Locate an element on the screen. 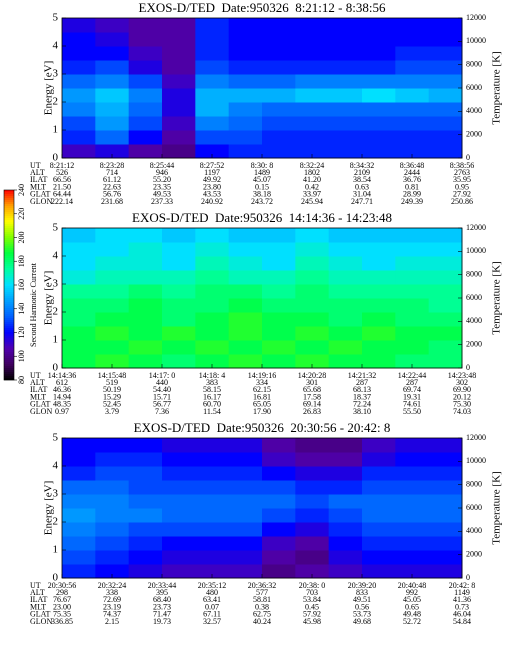  table-cell: 1149 is located at coordinates (462, 592).